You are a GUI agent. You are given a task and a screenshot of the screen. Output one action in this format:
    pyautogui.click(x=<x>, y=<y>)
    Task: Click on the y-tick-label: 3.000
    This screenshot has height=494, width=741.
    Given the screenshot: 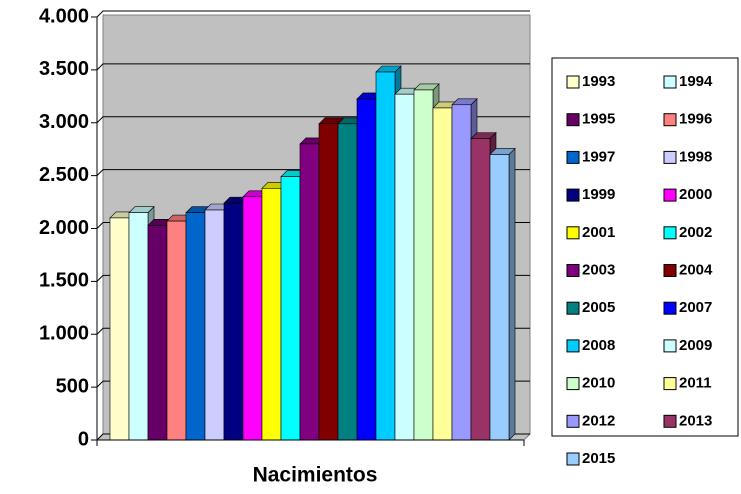 What is the action you would take?
    pyautogui.click(x=64, y=122)
    